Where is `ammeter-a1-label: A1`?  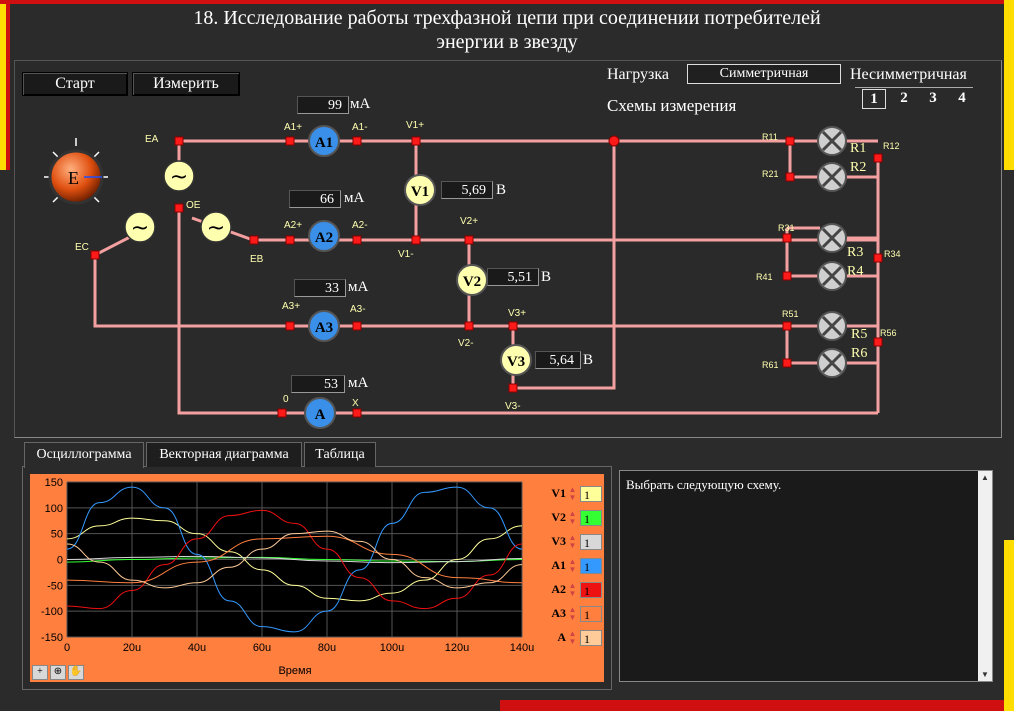
ammeter-a1-label: A1 is located at coordinates (324, 143).